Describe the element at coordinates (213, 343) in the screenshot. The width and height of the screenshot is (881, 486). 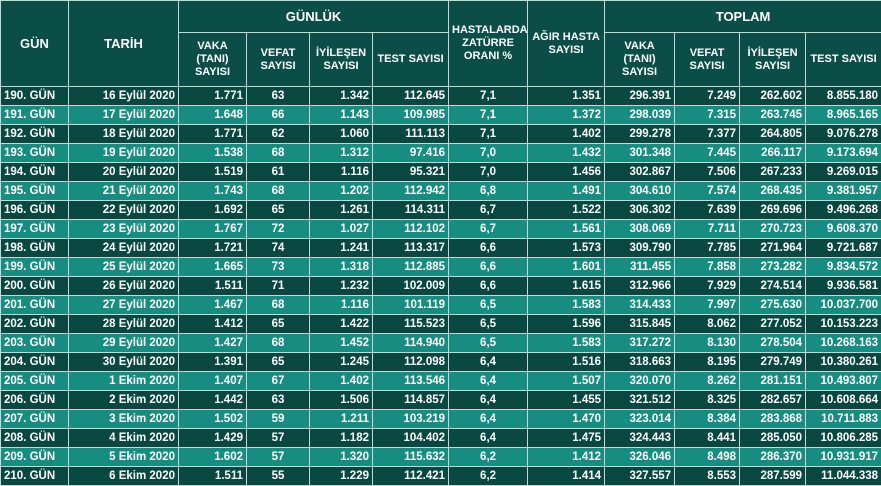
I see `cell-daily-cases: 1.427` at that location.